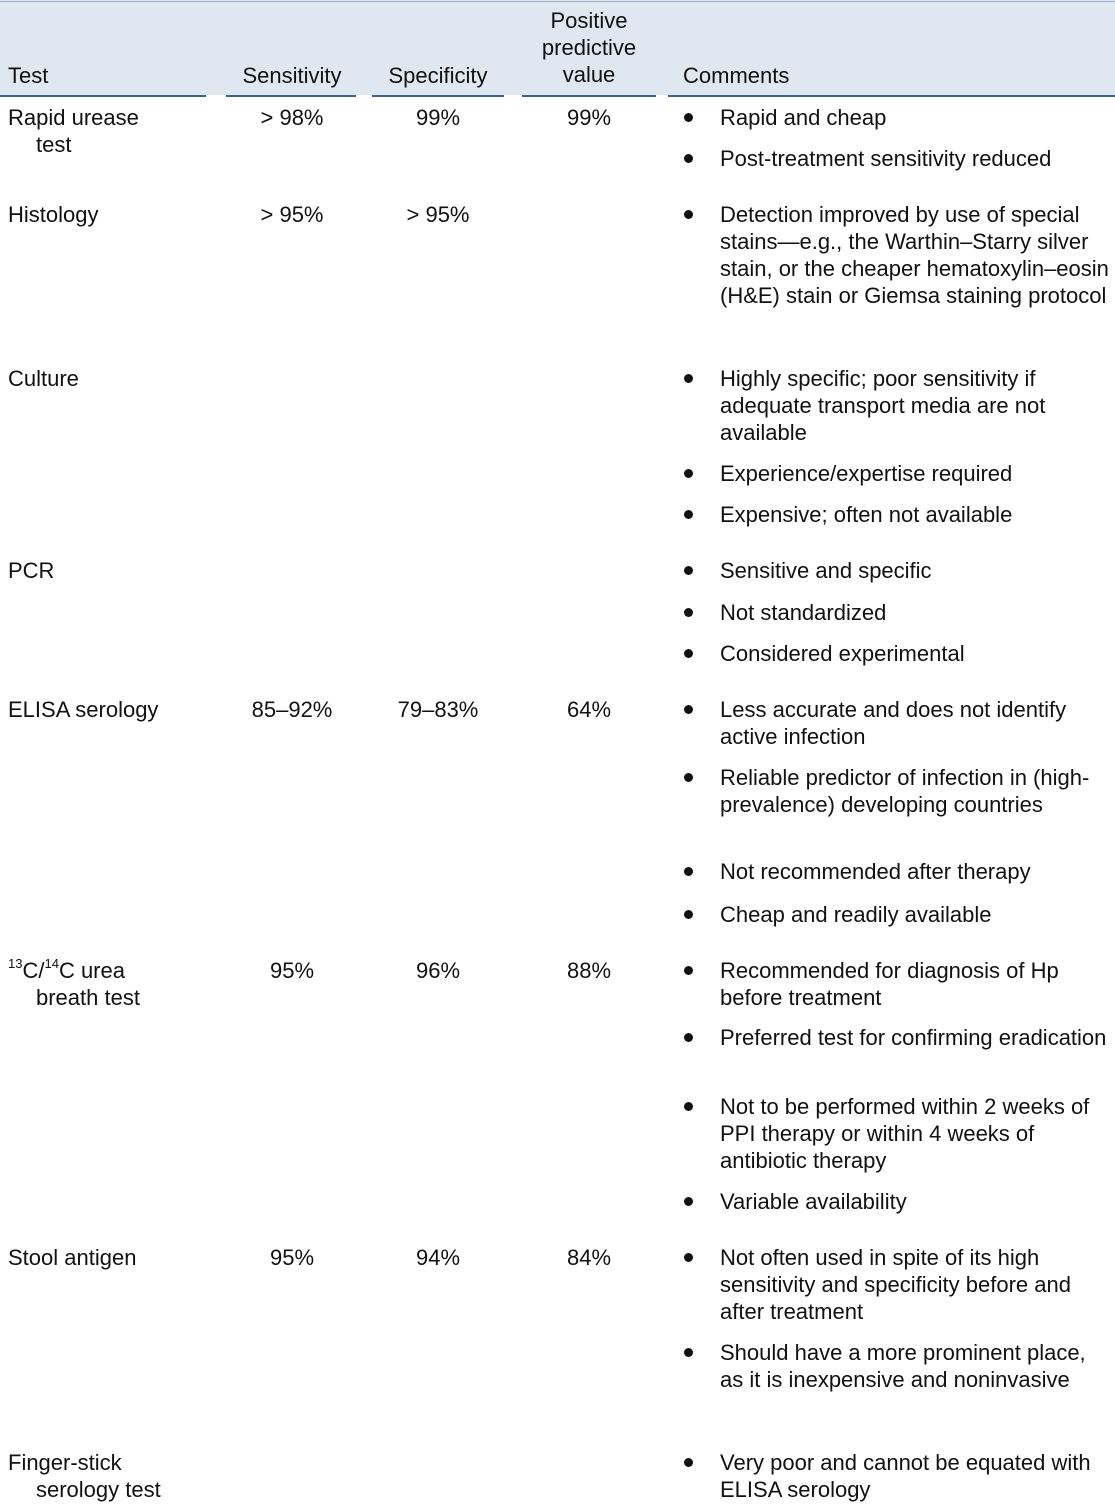 The height and width of the screenshot is (1509, 1115). What do you see at coordinates (438, 214) in the screenshot?
I see `specificity-value: > 95%` at bounding box center [438, 214].